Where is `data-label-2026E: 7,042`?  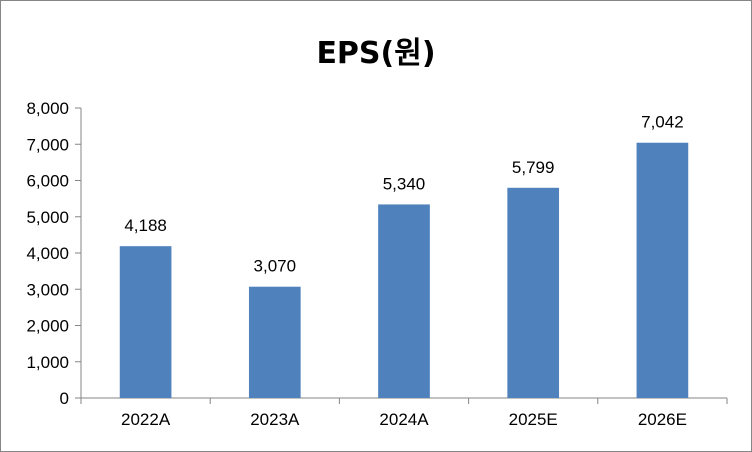 data-label-2026E: 7,042 is located at coordinates (662, 122).